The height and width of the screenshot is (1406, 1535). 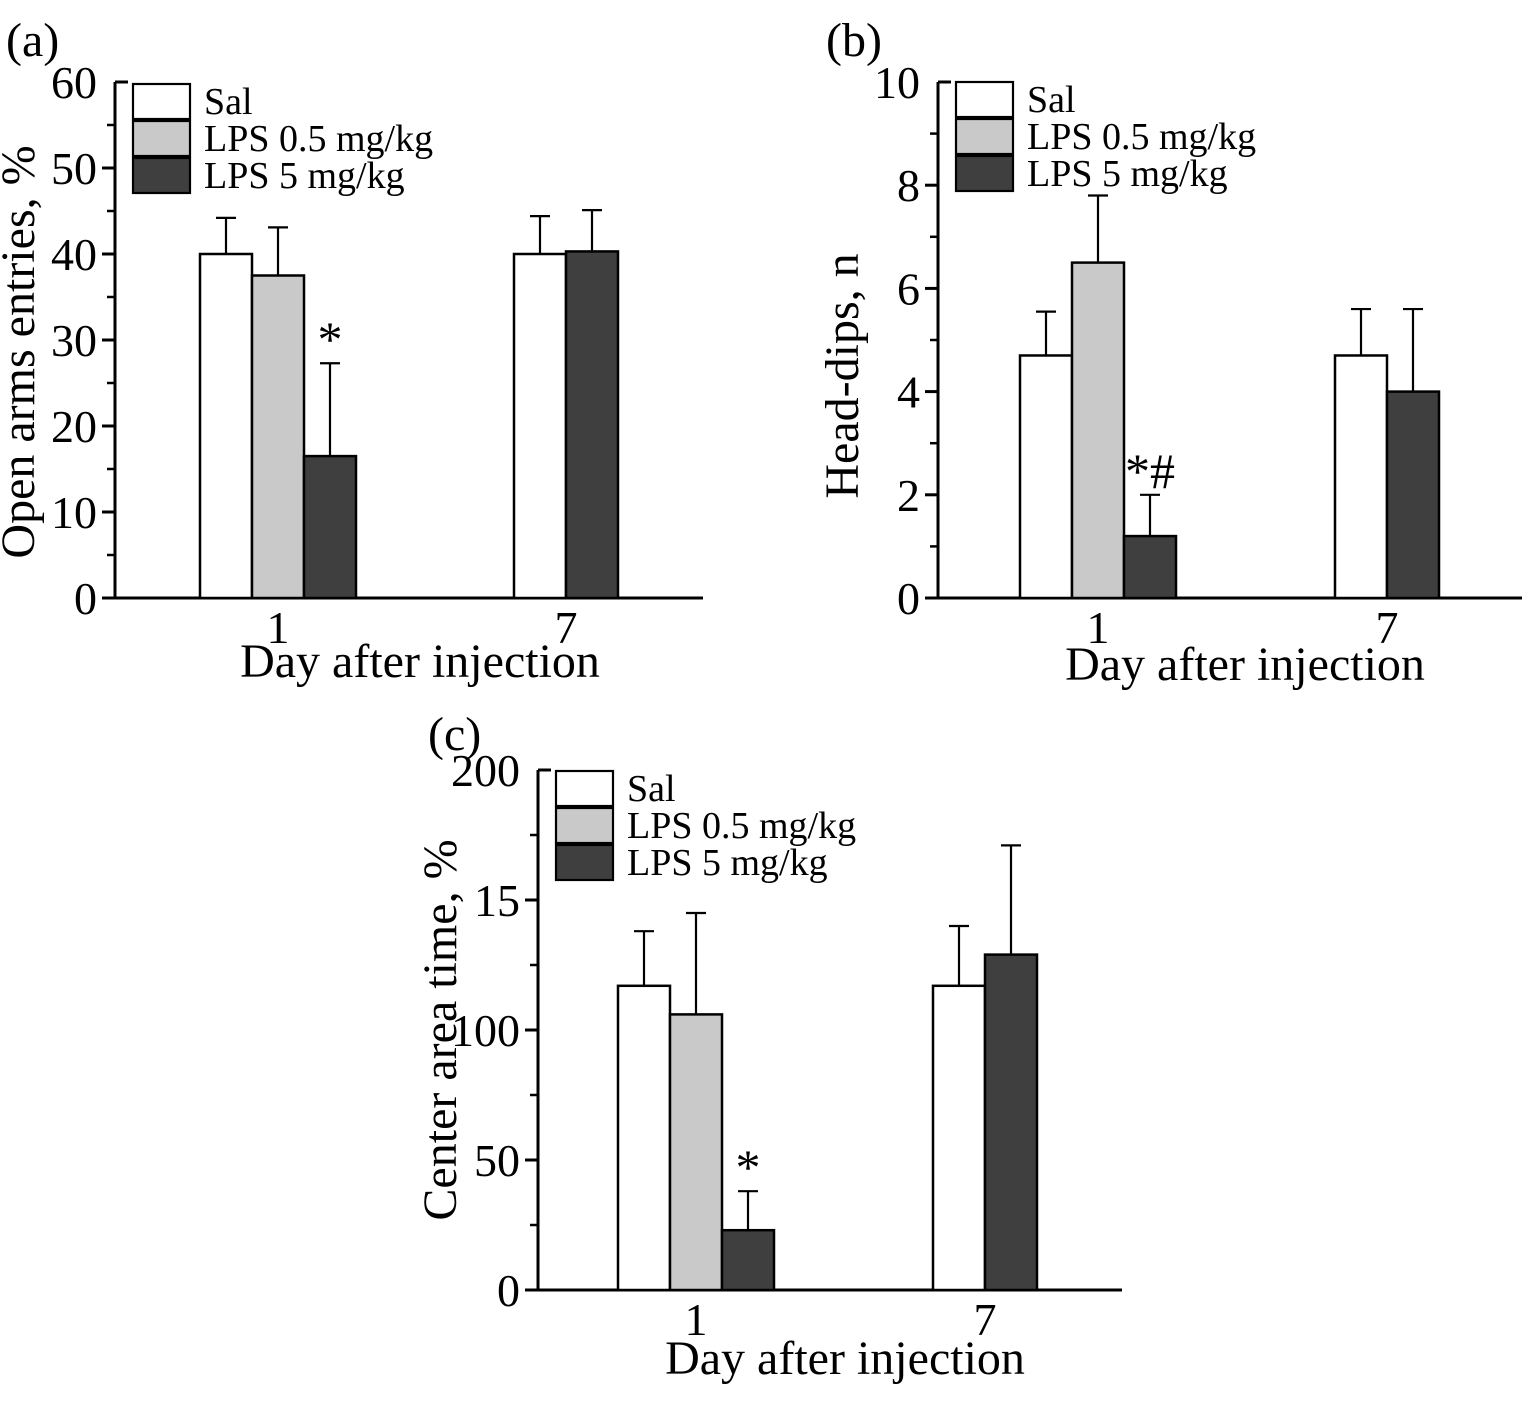 What do you see at coordinates (74, 340) in the screenshot?
I see `y-tick-label: 30` at bounding box center [74, 340].